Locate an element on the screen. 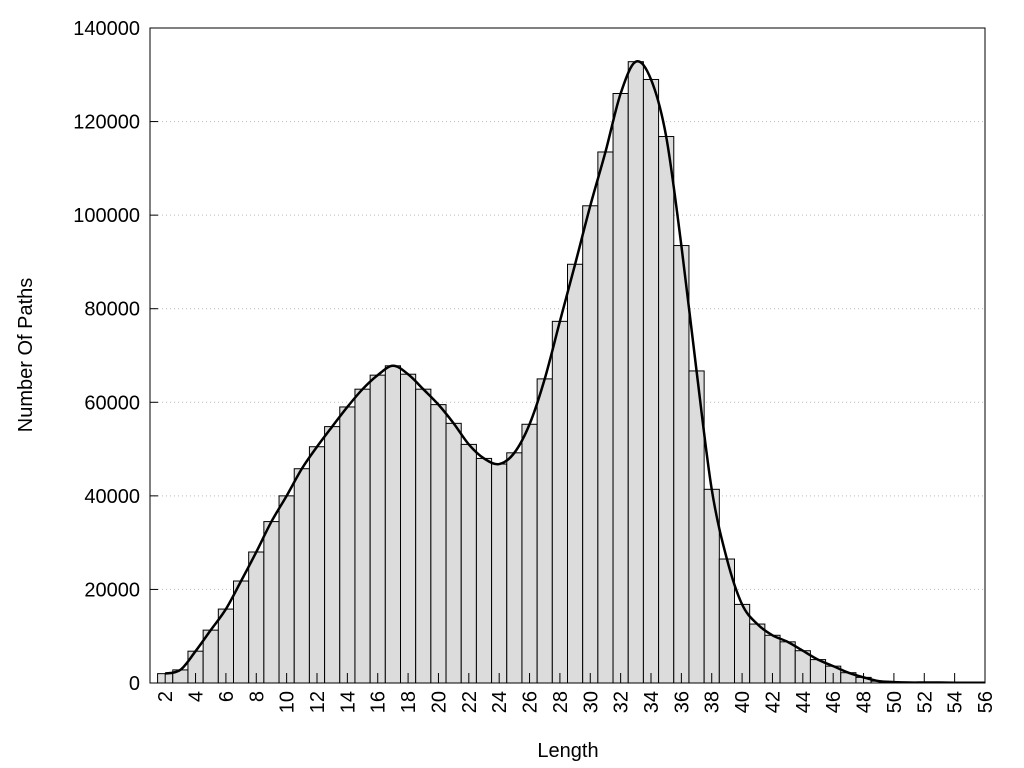 This screenshot has width=1024, height=768. x-tick-label: 54 is located at coordinates (956, 702).